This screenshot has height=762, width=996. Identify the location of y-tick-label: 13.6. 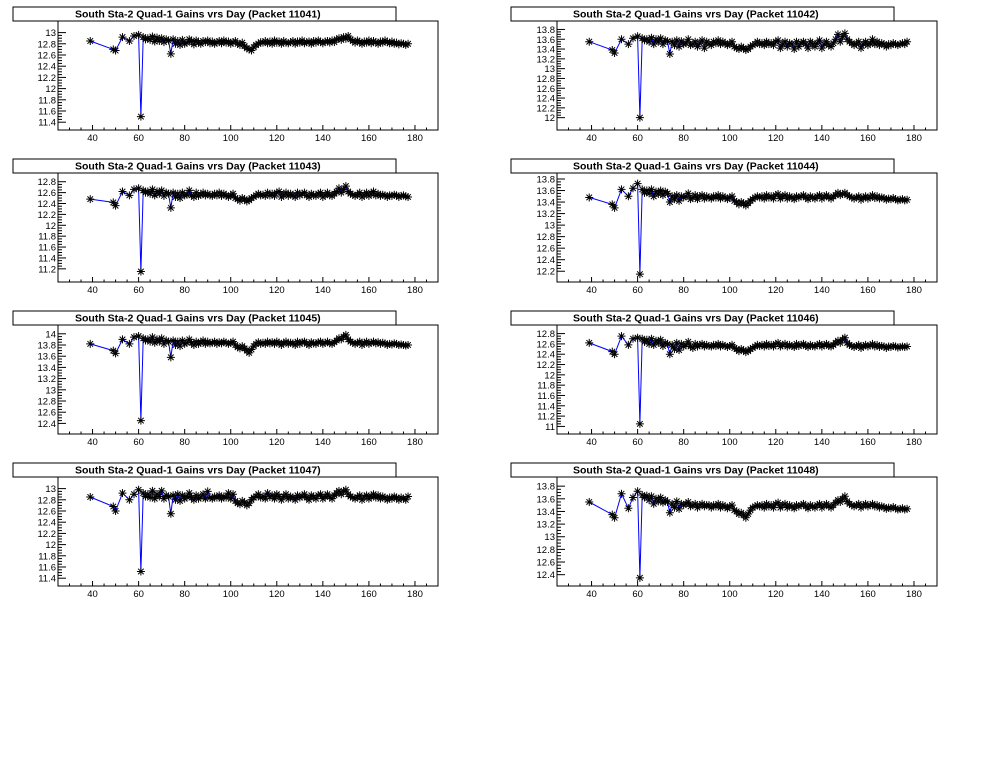
(546, 191).